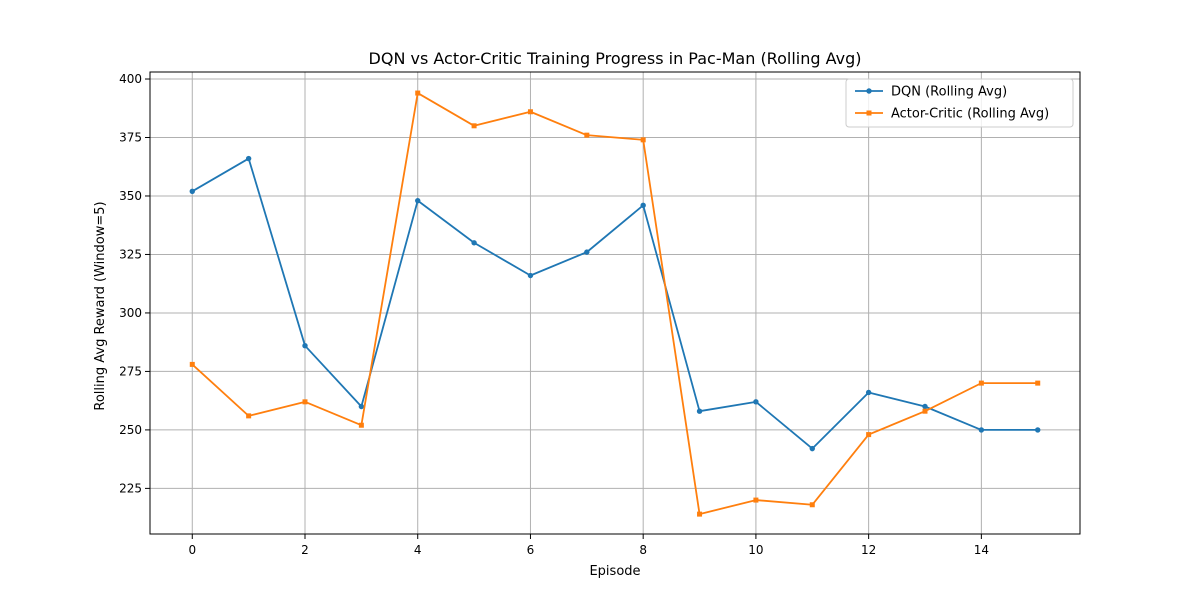 The height and width of the screenshot is (604, 1200). I want to click on legend-box, so click(959, 103).